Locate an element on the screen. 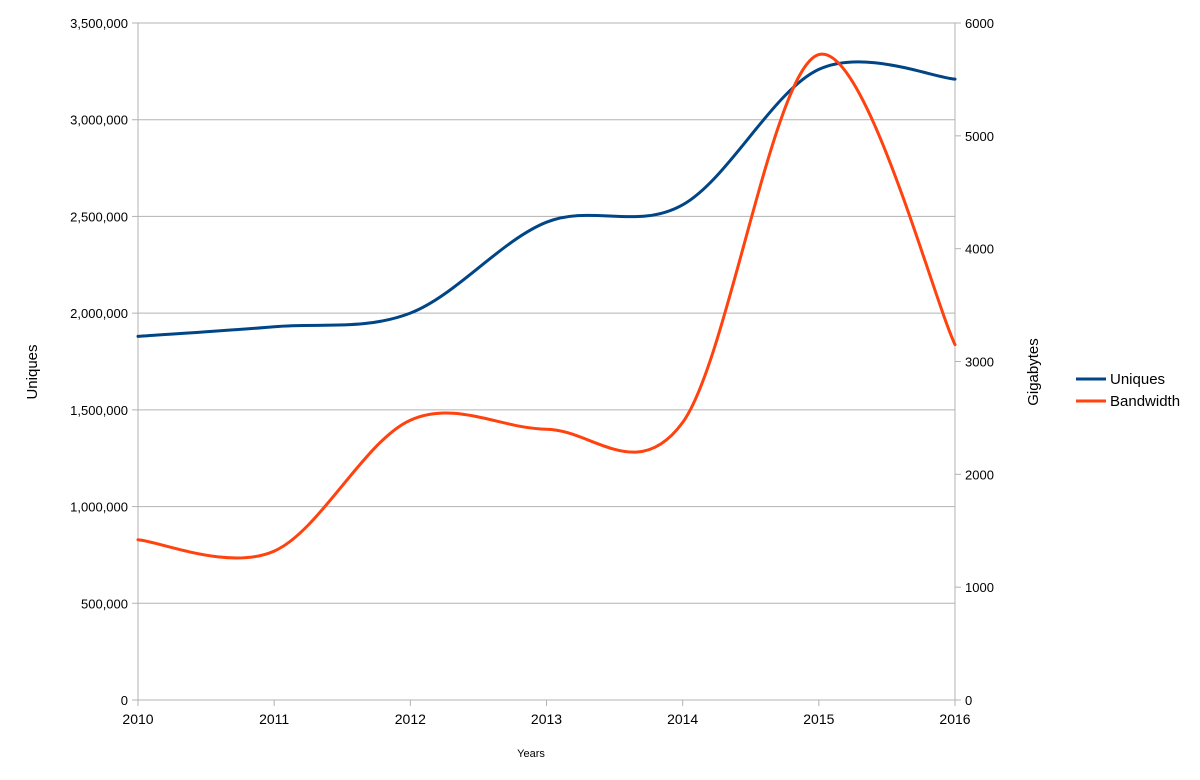 The image size is (1200, 780). y2-tick-label: 2000 is located at coordinates (979, 474).